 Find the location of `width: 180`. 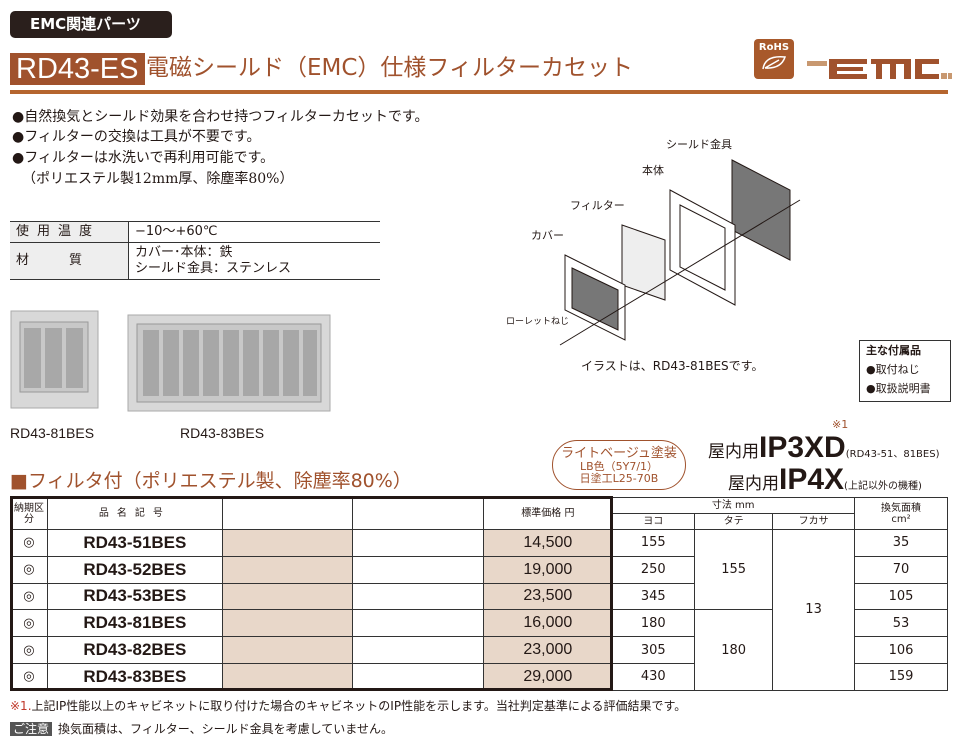

width: 180 is located at coordinates (653, 623).